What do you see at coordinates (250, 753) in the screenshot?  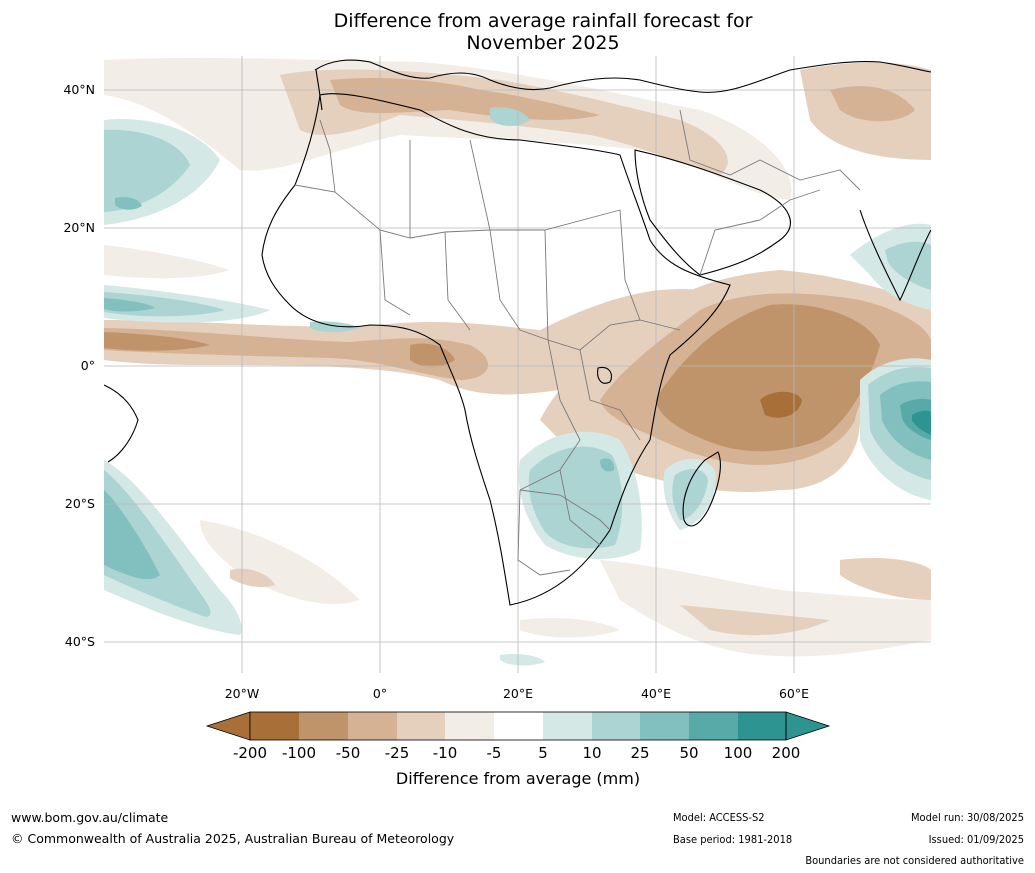 I see `colorbar-tick: -200` at bounding box center [250, 753].